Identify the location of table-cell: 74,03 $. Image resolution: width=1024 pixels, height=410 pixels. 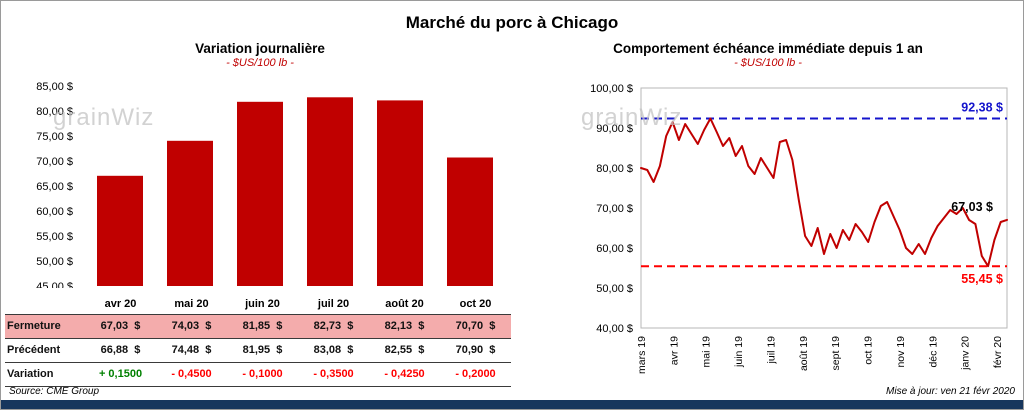
(191, 326).